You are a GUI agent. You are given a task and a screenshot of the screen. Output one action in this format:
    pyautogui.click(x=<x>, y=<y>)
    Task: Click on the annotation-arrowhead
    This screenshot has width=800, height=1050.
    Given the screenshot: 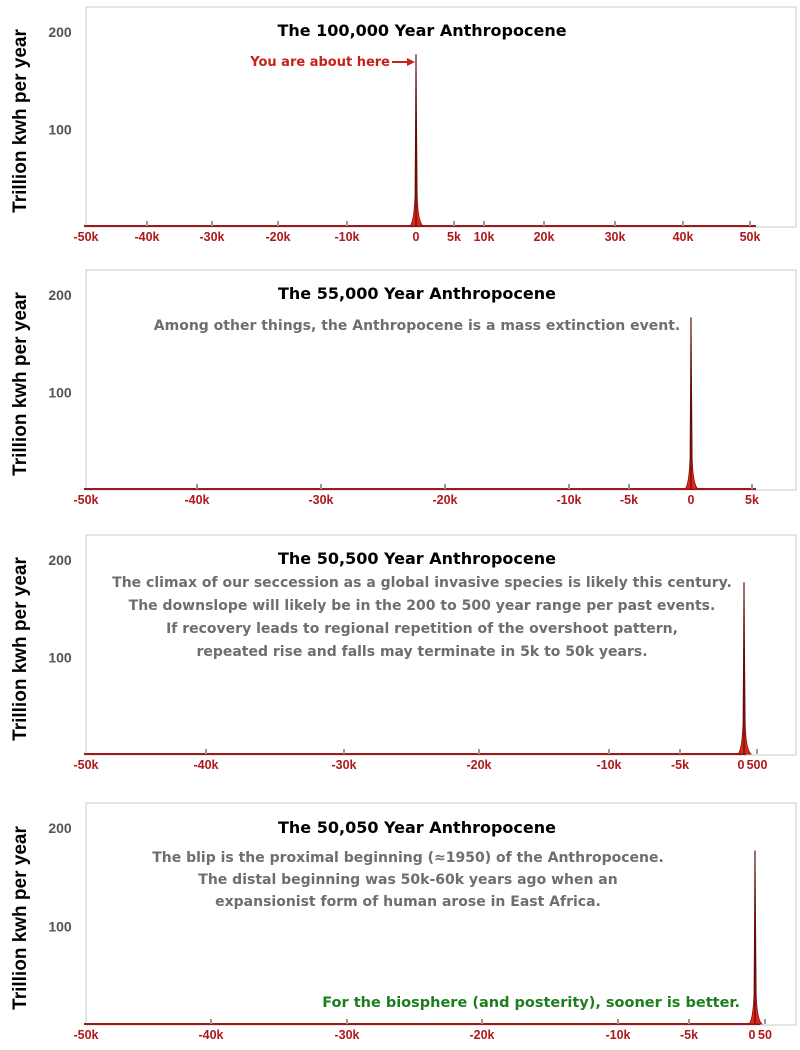 What is the action you would take?
    pyautogui.click(x=411, y=62)
    